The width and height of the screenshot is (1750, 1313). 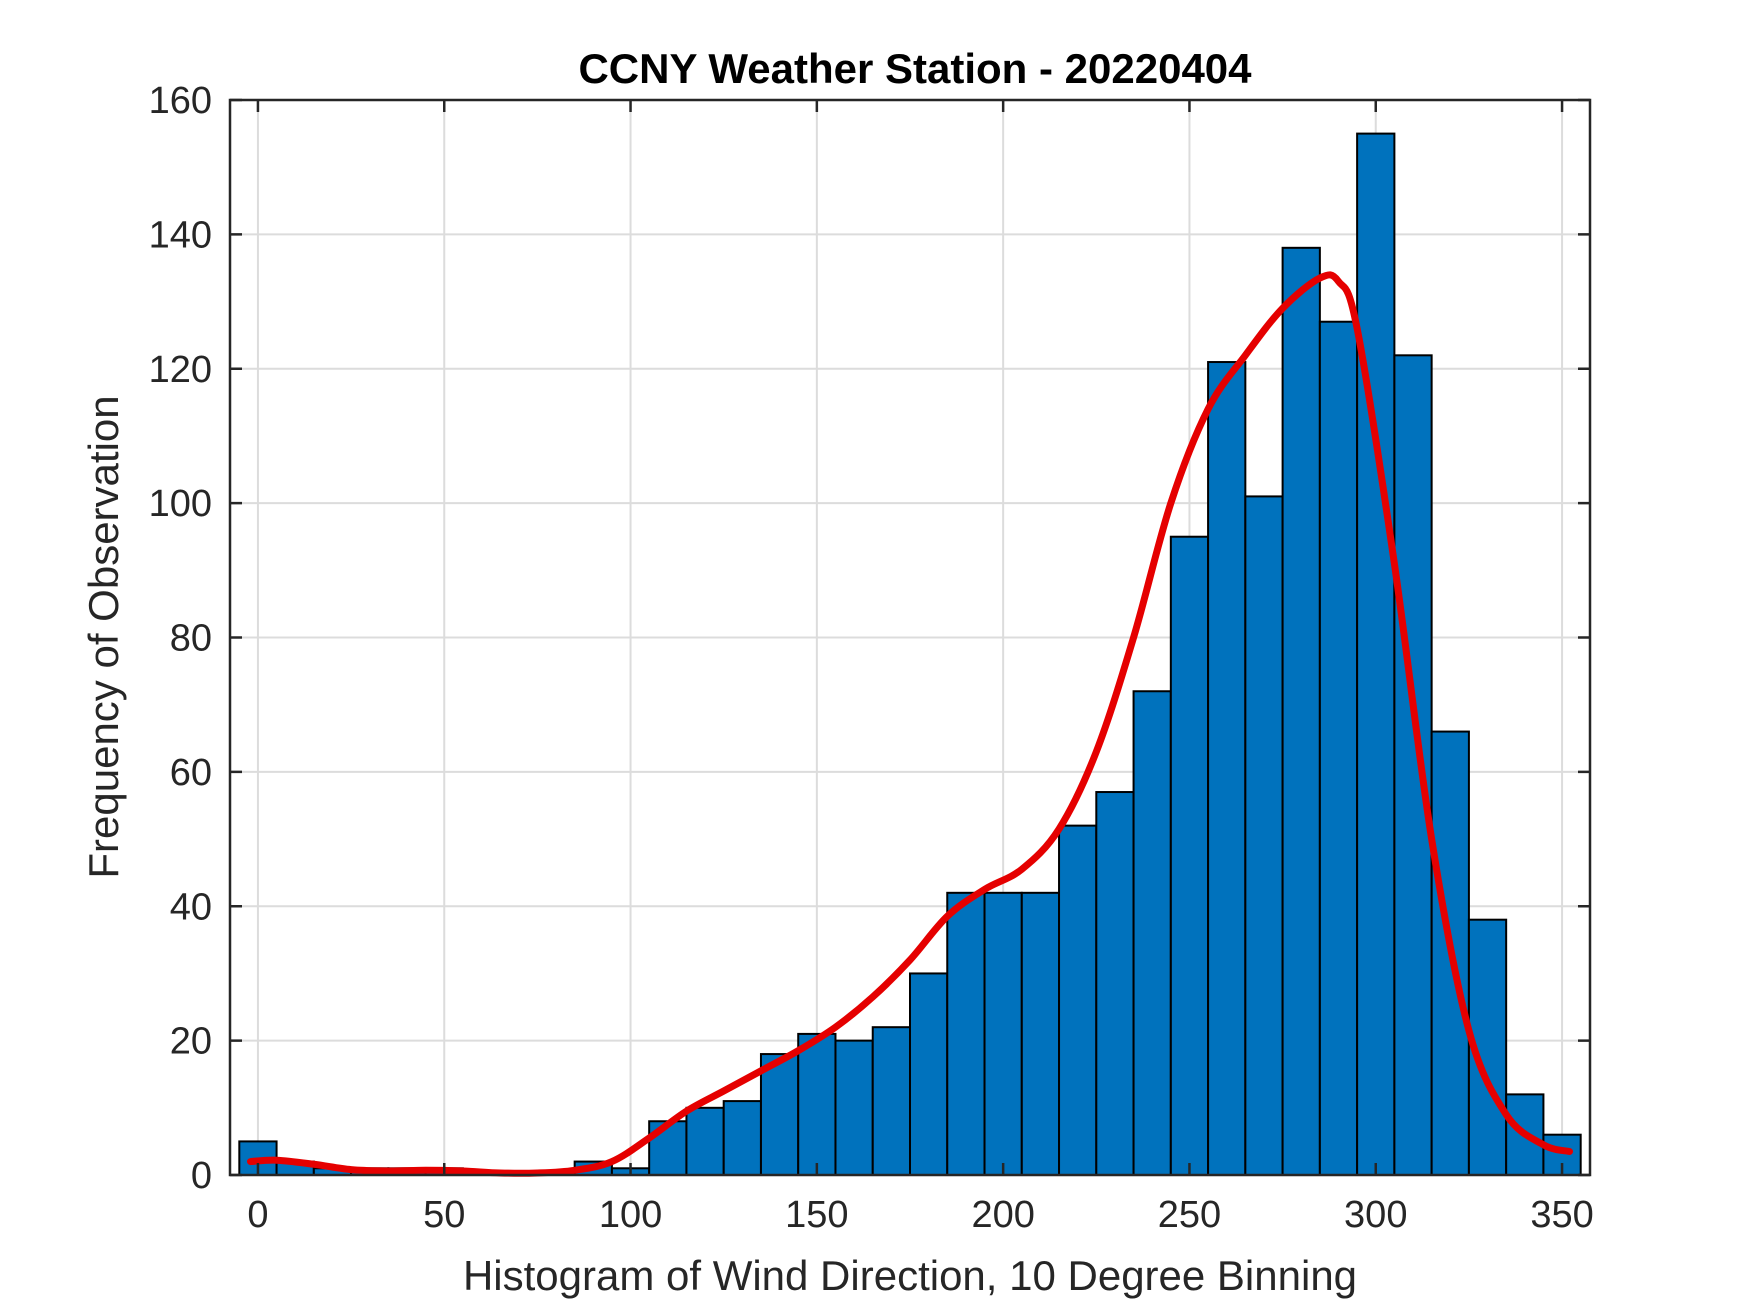 What do you see at coordinates (630, 1215) in the screenshot?
I see `x-tick-label: 100` at bounding box center [630, 1215].